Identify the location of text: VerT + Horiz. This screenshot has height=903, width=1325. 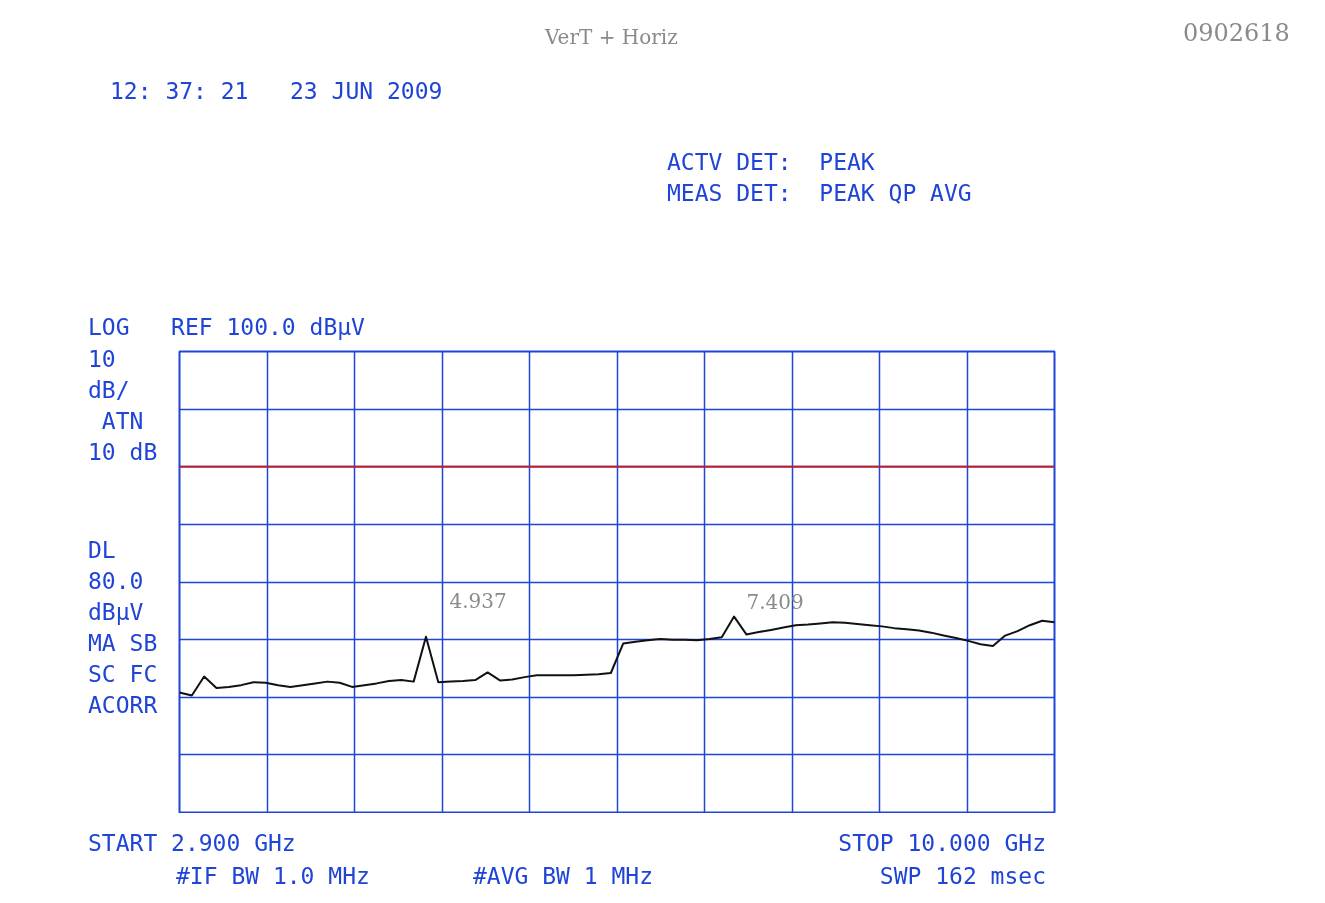
(611, 37).